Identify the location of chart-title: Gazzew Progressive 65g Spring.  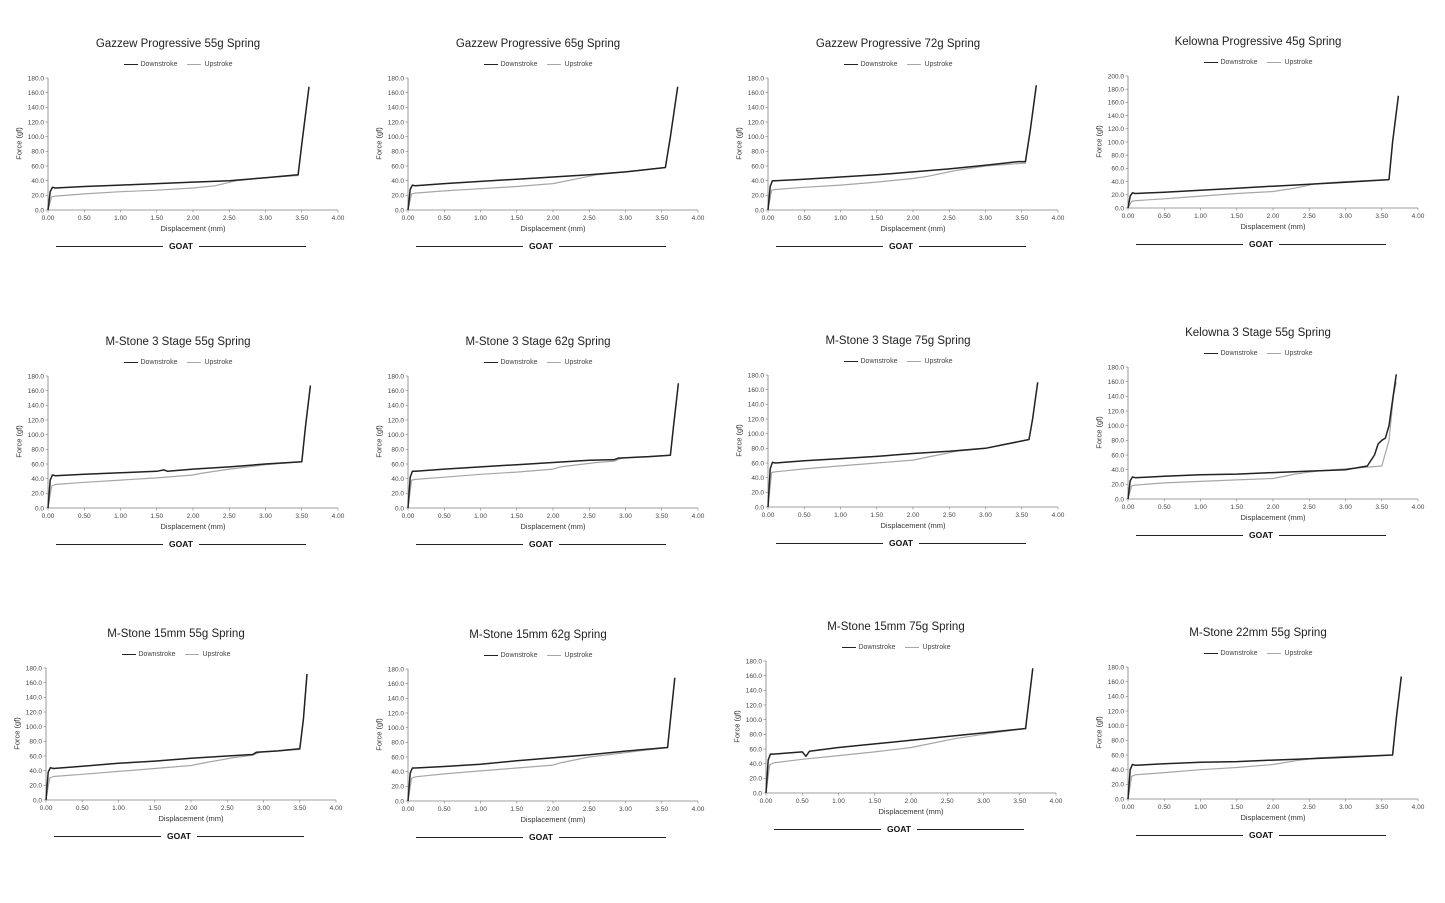
(538, 44).